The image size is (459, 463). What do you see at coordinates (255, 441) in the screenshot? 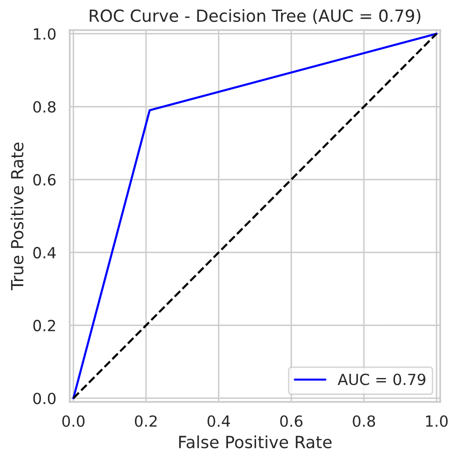
I see `x-axis-title: False Positive Rate` at bounding box center [255, 441].